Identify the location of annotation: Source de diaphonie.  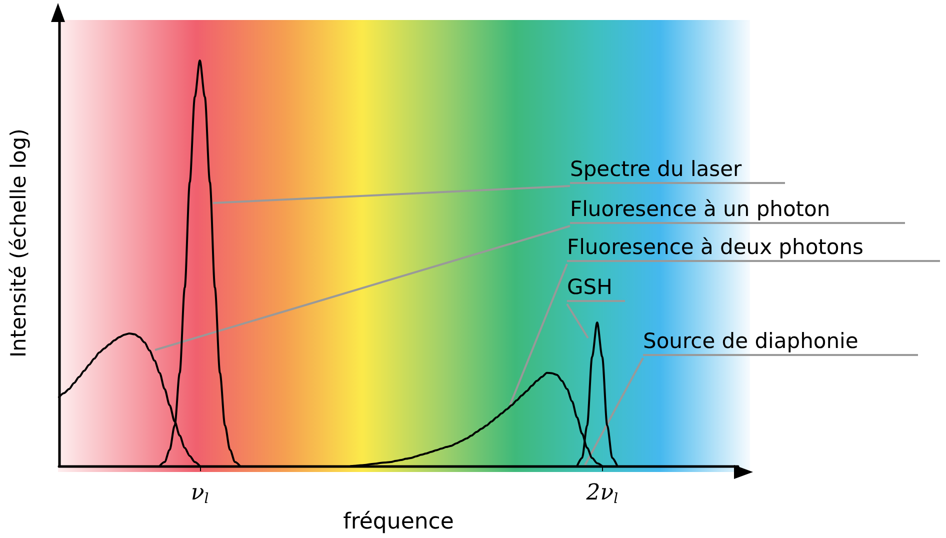
(780, 342).